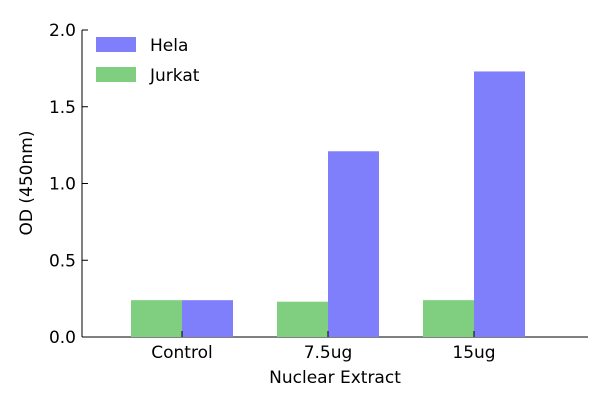 The width and height of the screenshot is (608, 405). I want to click on x-tick-label: Control, so click(181, 353).